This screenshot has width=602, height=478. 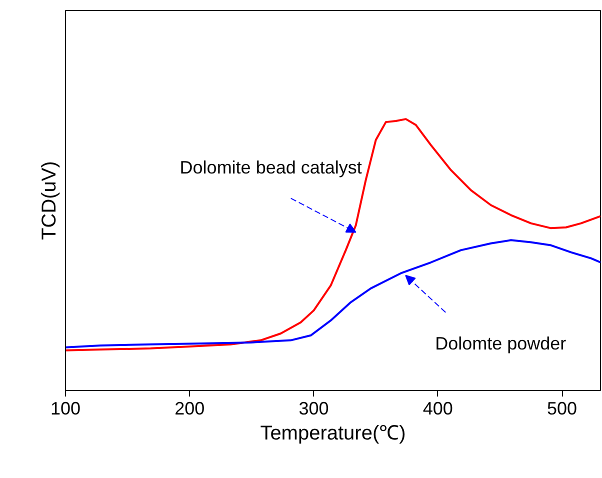 I want to click on x-axis-title: Temperature(℃), so click(x=333, y=433).